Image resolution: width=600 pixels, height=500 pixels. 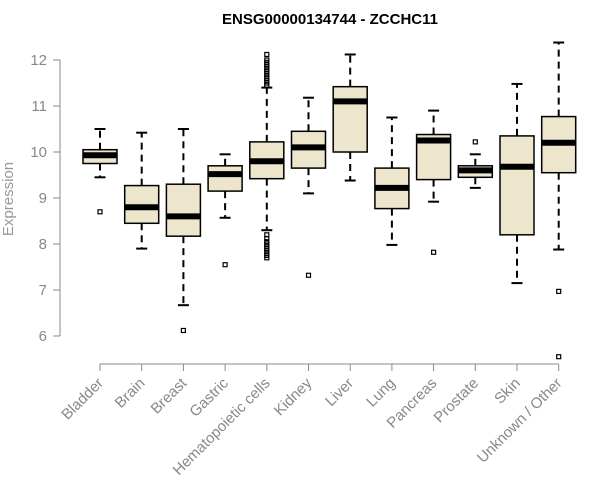 What do you see at coordinates (130, 393) in the screenshot?
I see `x-tick-label: Brain` at bounding box center [130, 393].